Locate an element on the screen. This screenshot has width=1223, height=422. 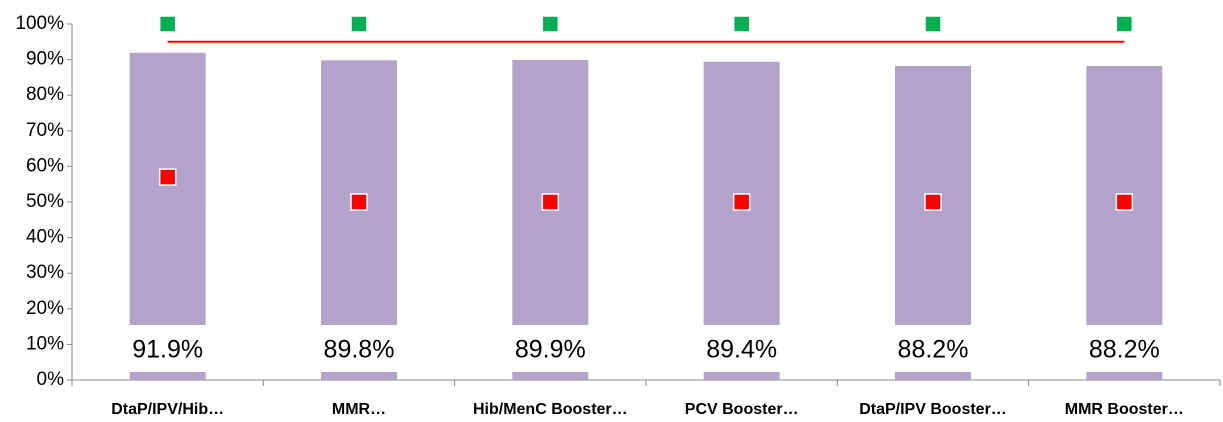
value-label: 89.8% is located at coordinates (359, 350).